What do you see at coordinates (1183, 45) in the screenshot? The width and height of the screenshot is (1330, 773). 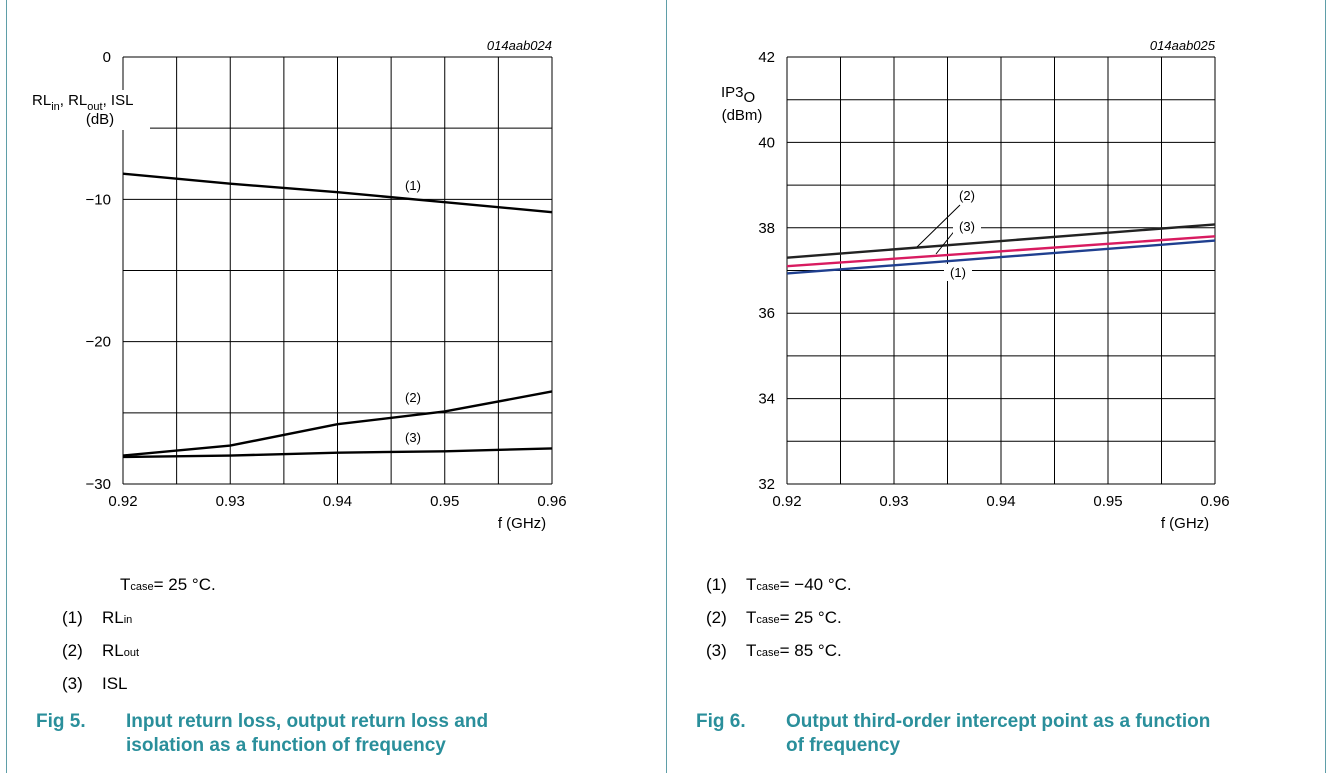 I see `figure-code: 014aab025` at bounding box center [1183, 45].